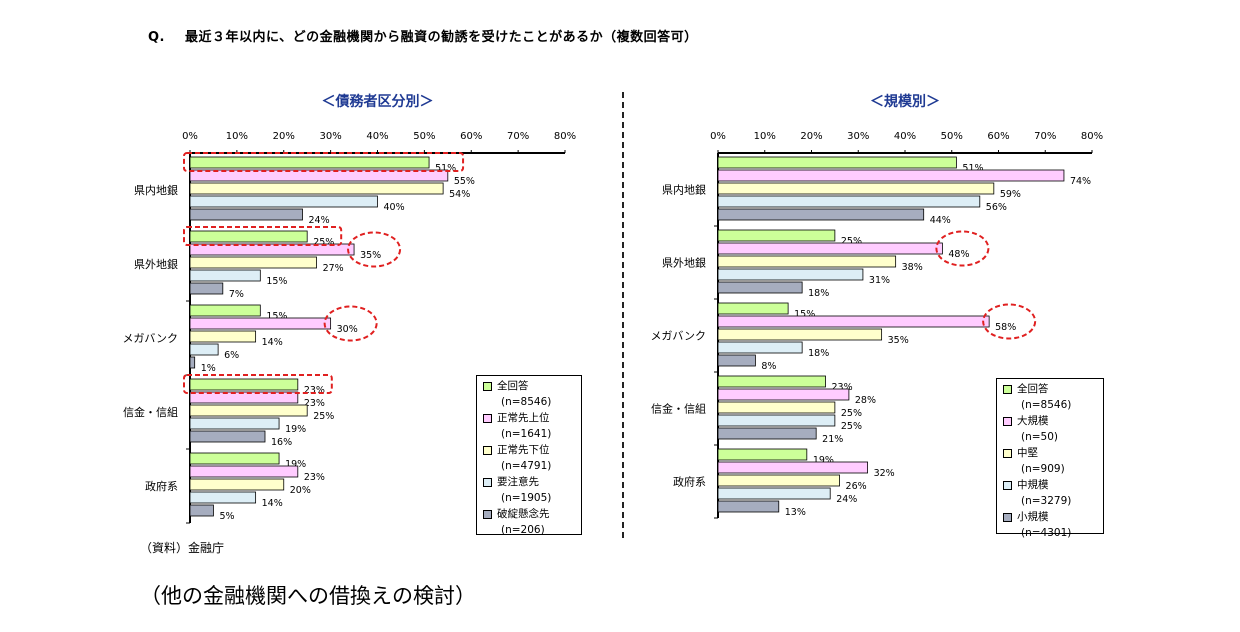 The height and width of the screenshot is (632, 1240). Describe the element at coordinates (884, 473) in the screenshot. I see `data-label-government-affiliated-s2: 32%` at that location.